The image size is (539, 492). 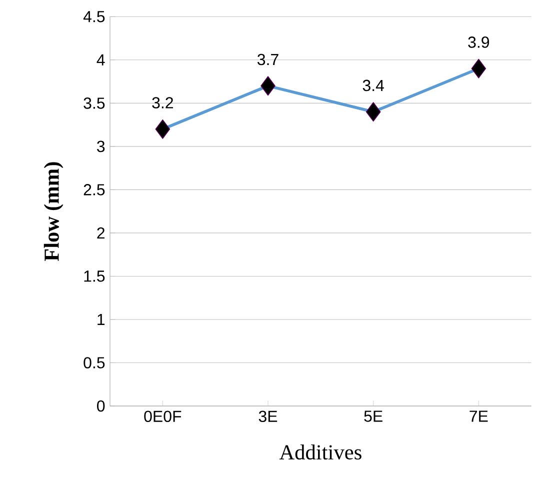 What do you see at coordinates (320, 452) in the screenshot?
I see `x-axis-title: Additives` at bounding box center [320, 452].